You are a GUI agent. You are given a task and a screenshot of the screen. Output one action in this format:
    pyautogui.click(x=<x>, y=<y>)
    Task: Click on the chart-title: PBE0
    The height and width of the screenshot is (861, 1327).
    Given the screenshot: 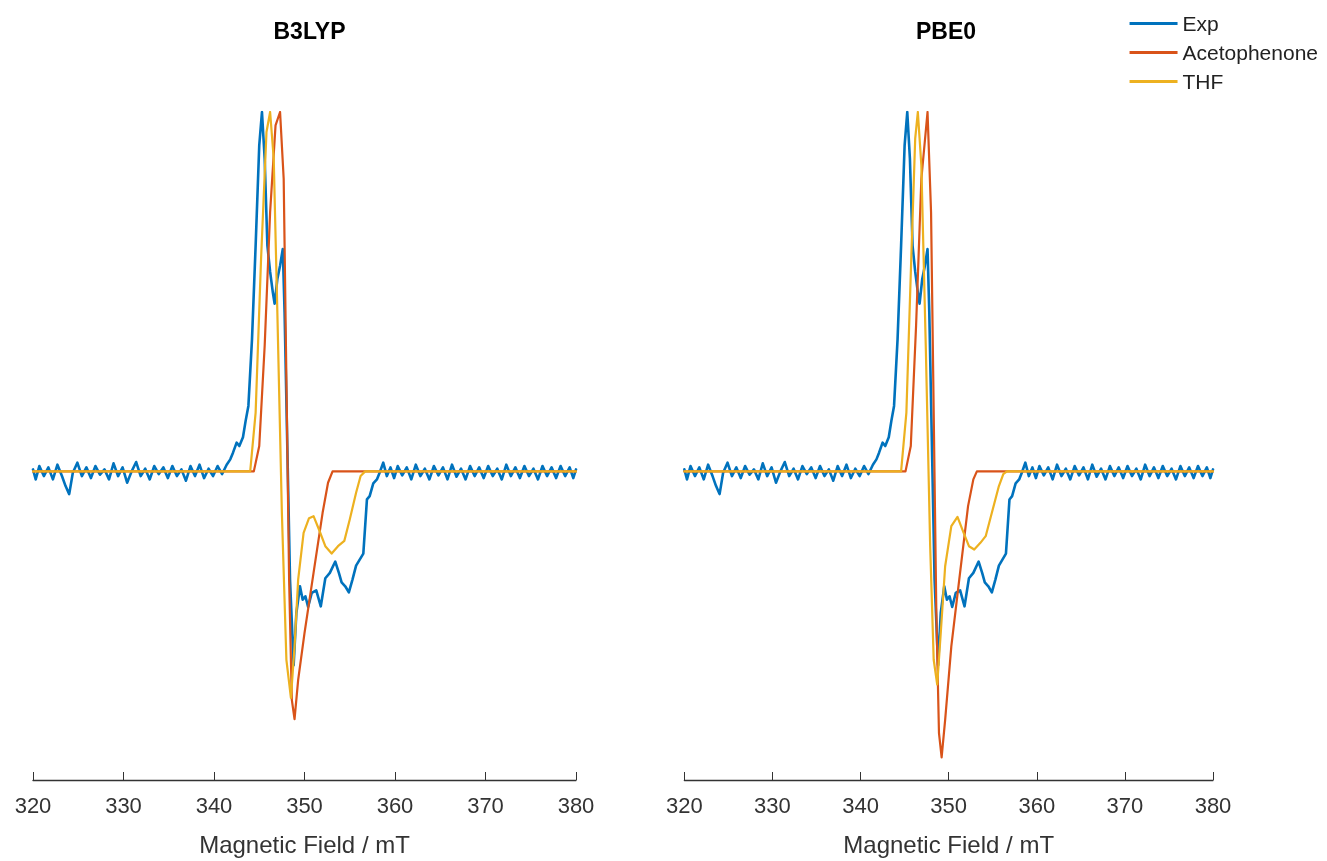 What is the action you would take?
    pyautogui.click(x=946, y=30)
    